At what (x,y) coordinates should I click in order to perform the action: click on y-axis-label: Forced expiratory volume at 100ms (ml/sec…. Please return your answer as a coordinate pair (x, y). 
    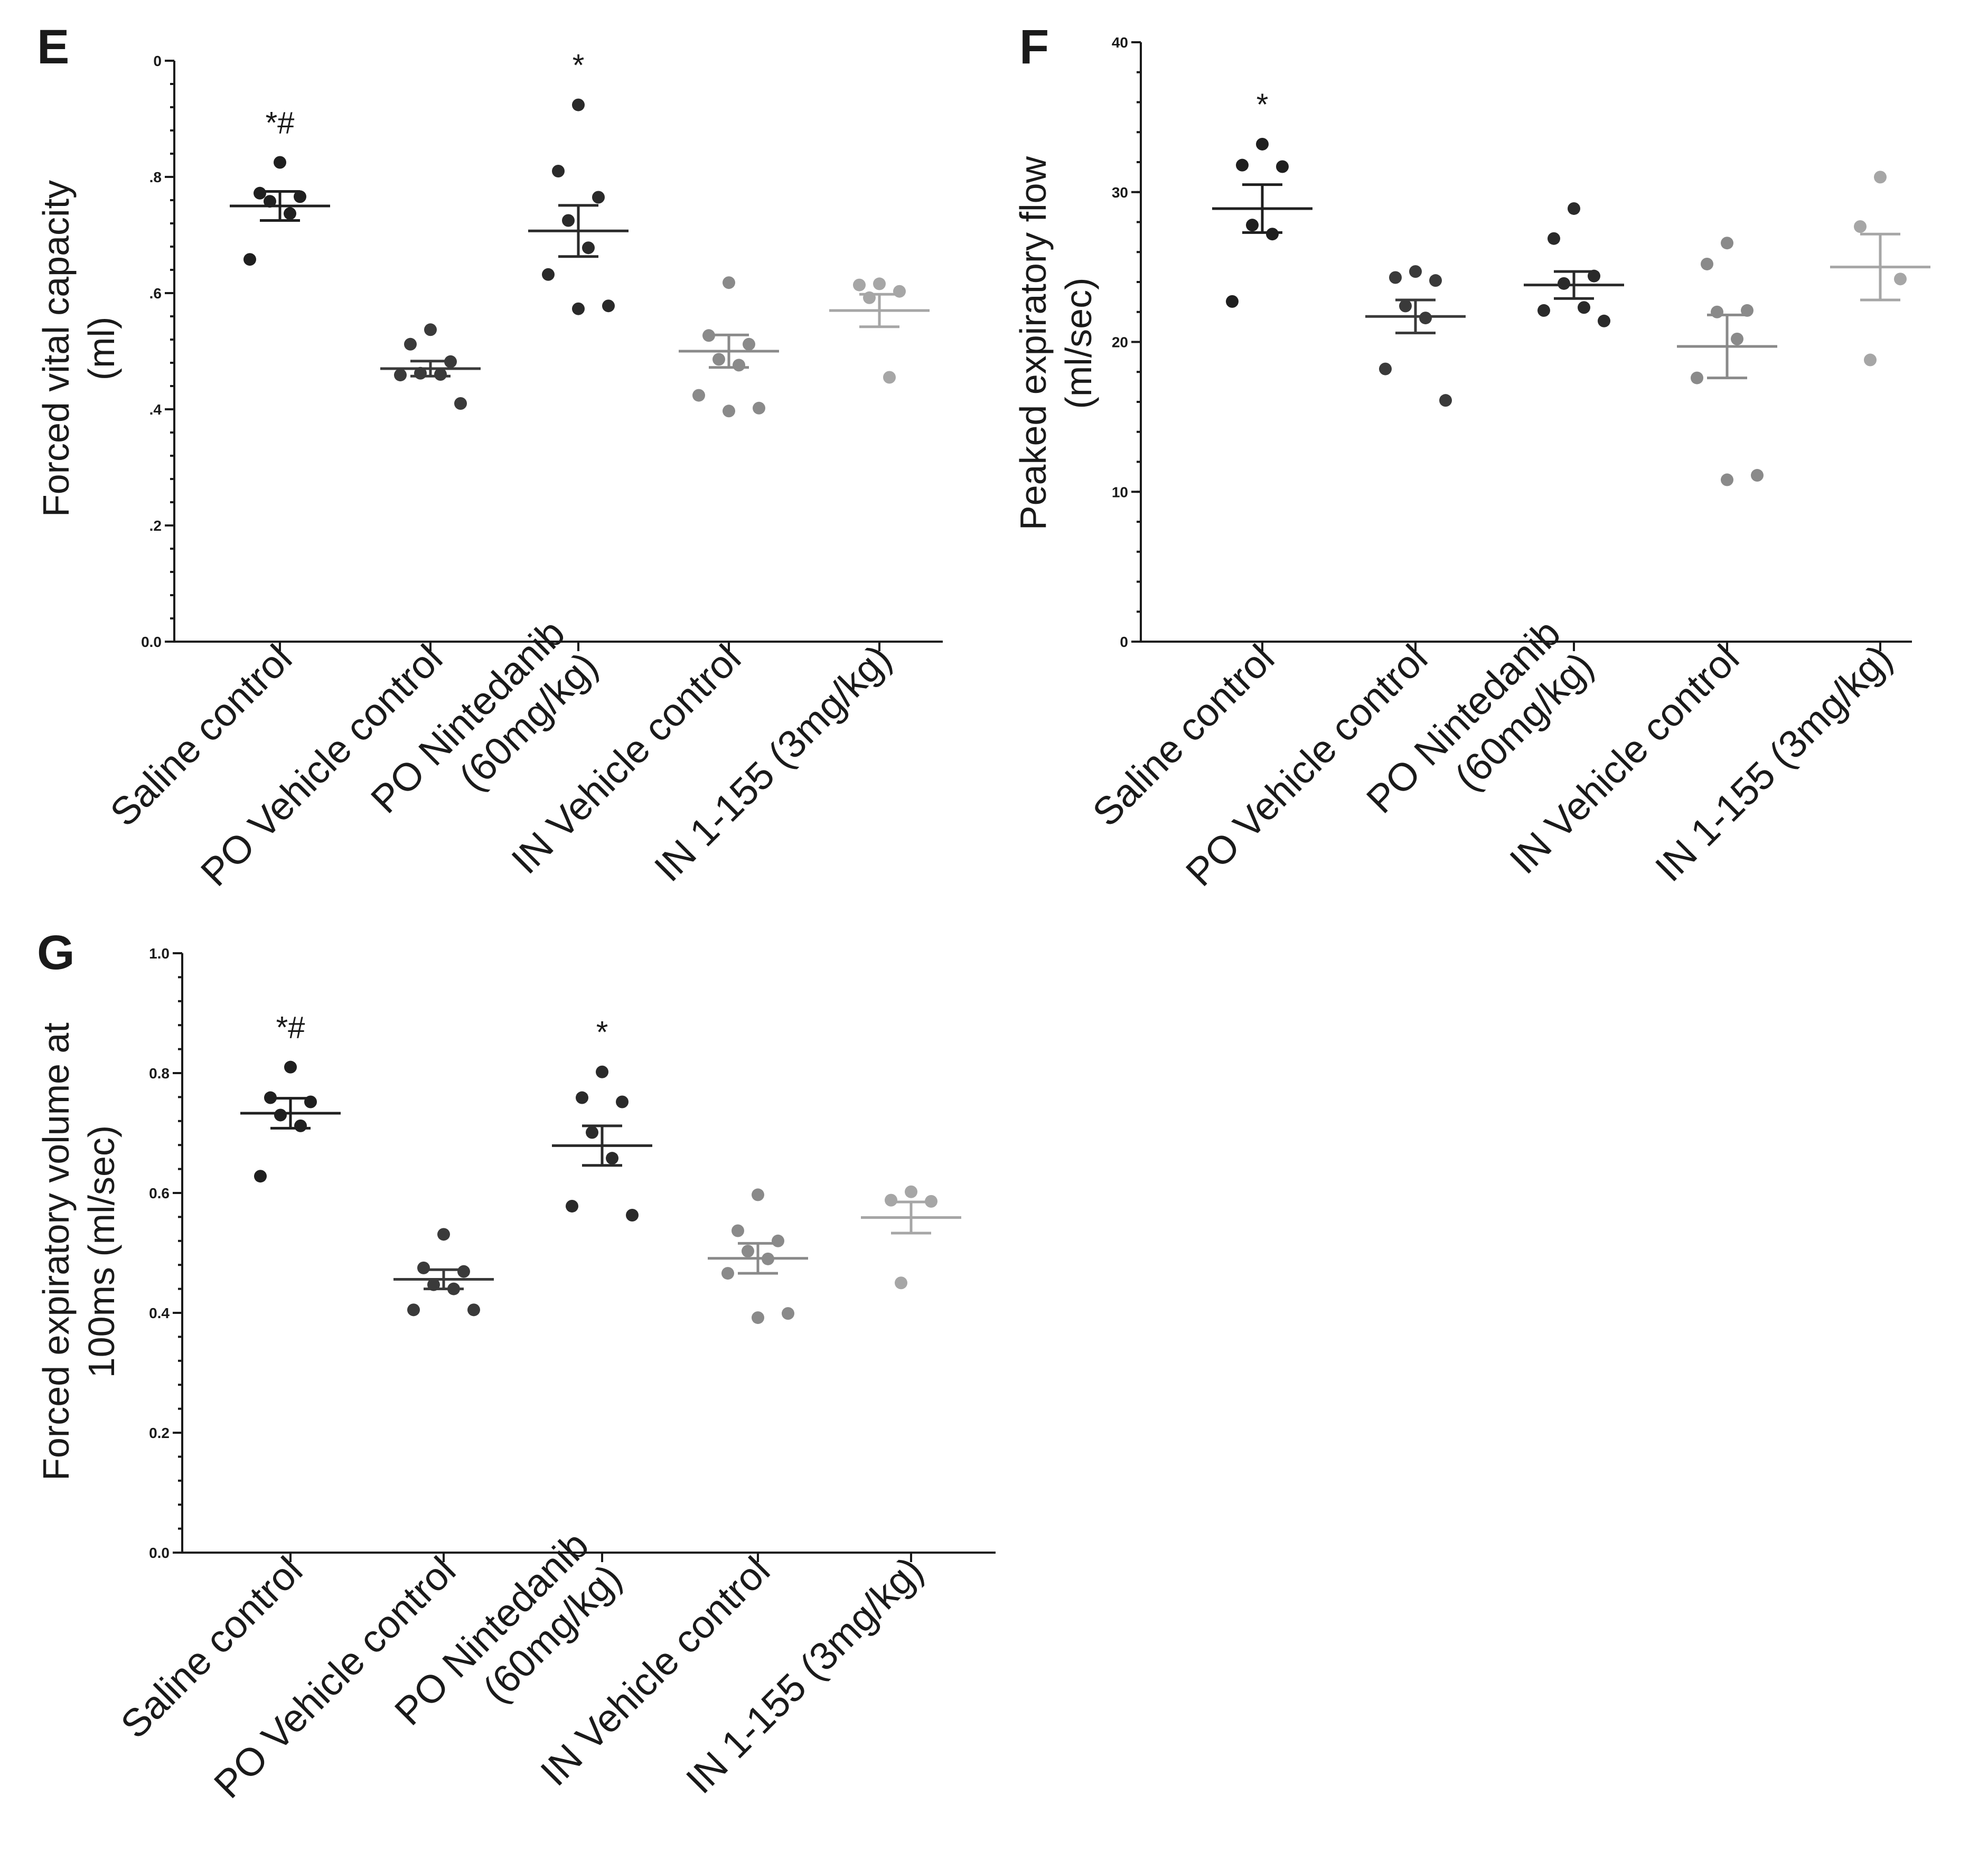
    Looking at the image, I should click on (78, 1251).